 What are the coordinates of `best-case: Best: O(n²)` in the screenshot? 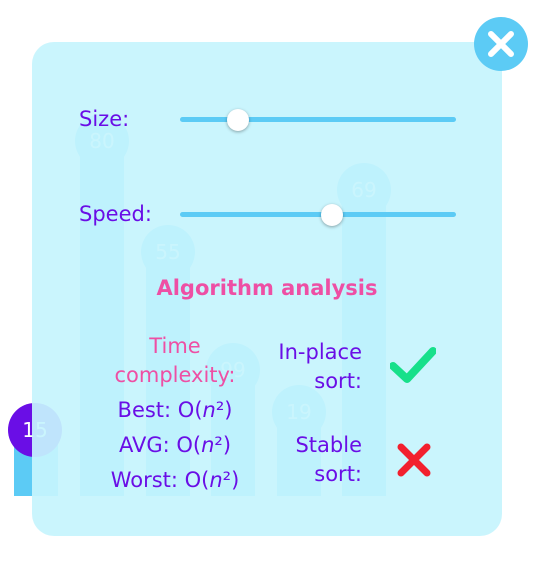 It's located at (175, 410).